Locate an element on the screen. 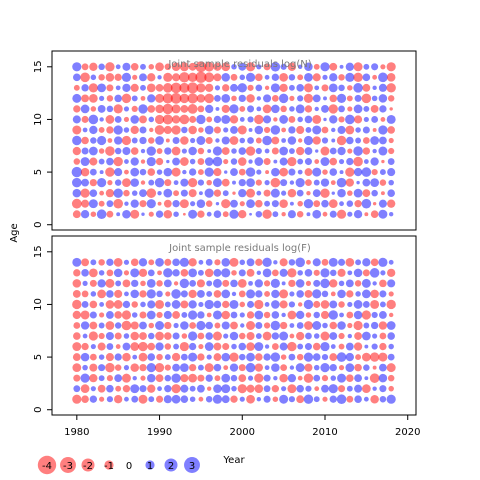 The image size is (480, 480). legend-label: -3 is located at coordinates (68, 466).